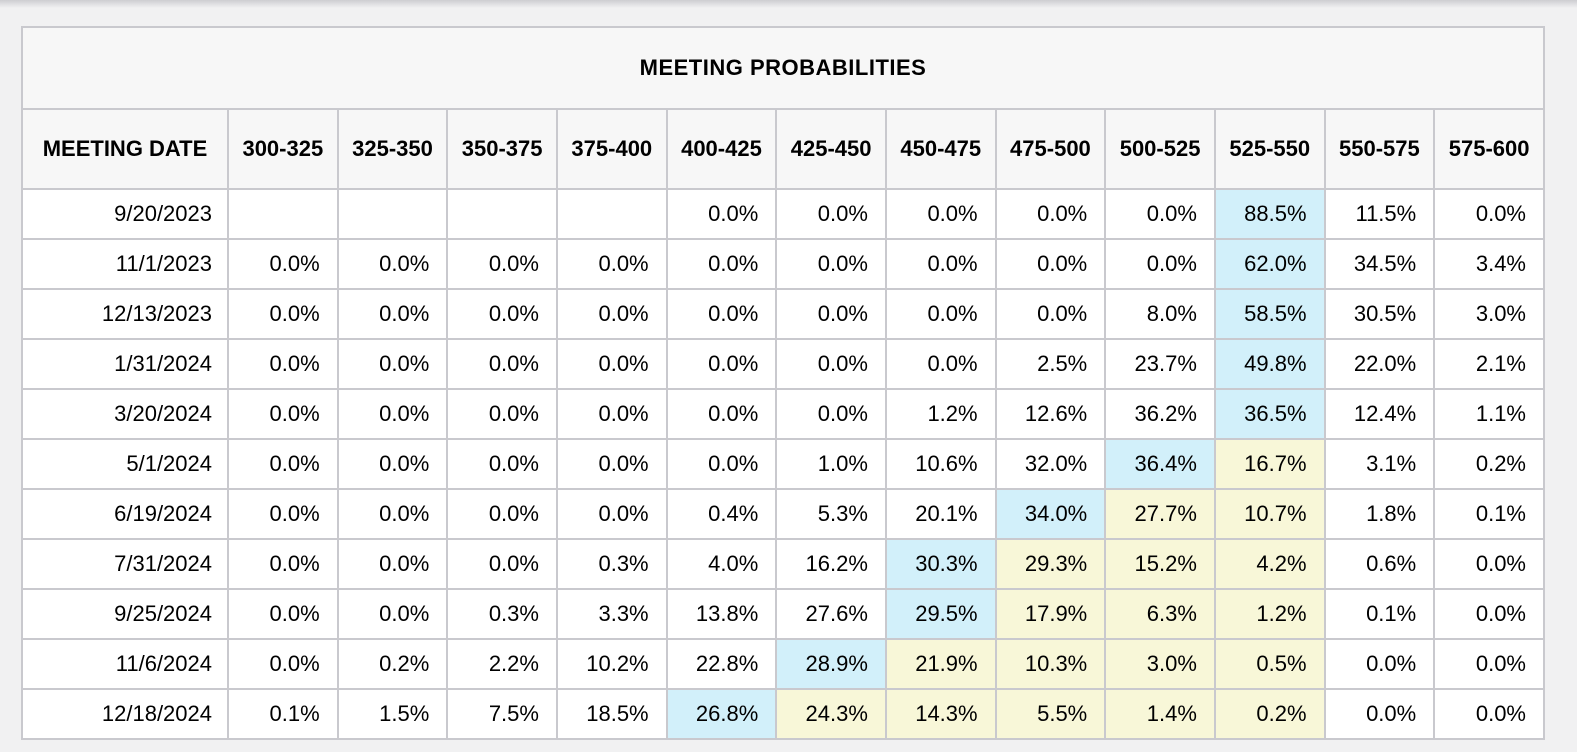  Describe the element at coordinates (940, 664) in the screenshot. I see `probability-cell: 21.9%` at that location.